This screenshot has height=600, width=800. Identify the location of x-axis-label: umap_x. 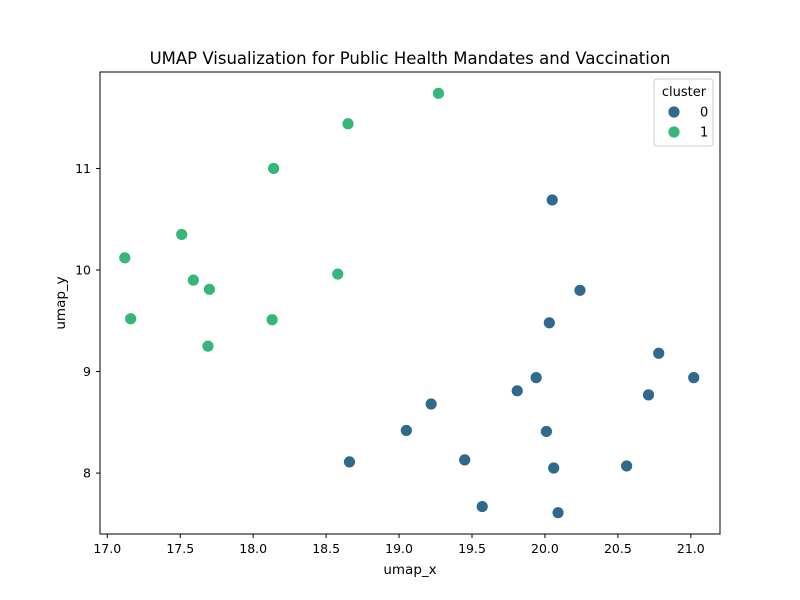
(409, 570).